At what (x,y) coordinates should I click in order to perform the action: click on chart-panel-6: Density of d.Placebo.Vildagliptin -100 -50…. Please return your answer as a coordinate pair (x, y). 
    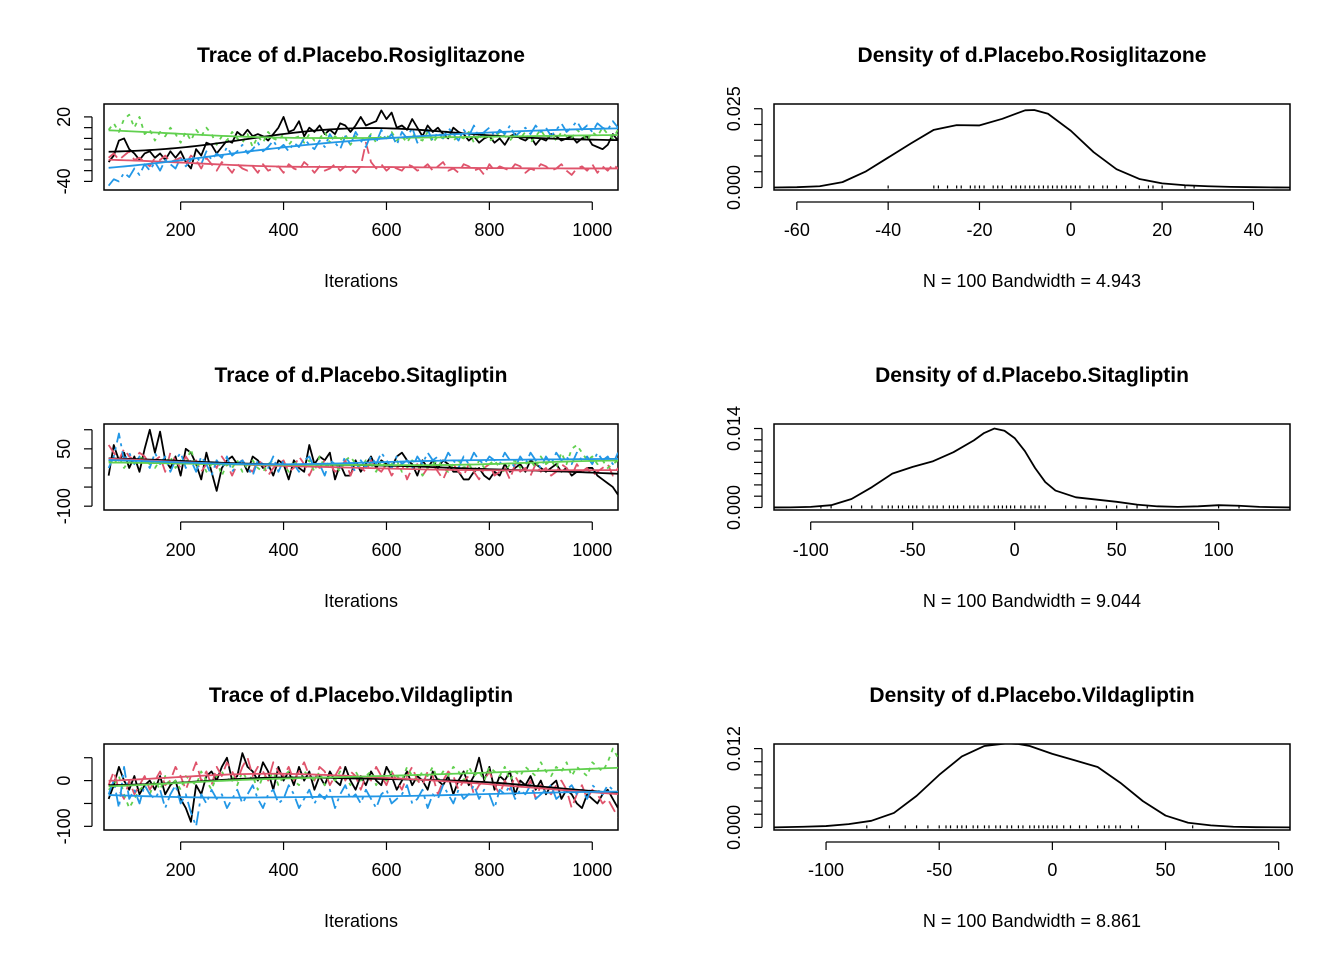
    Looking at the image, I should click on (1009, 807).